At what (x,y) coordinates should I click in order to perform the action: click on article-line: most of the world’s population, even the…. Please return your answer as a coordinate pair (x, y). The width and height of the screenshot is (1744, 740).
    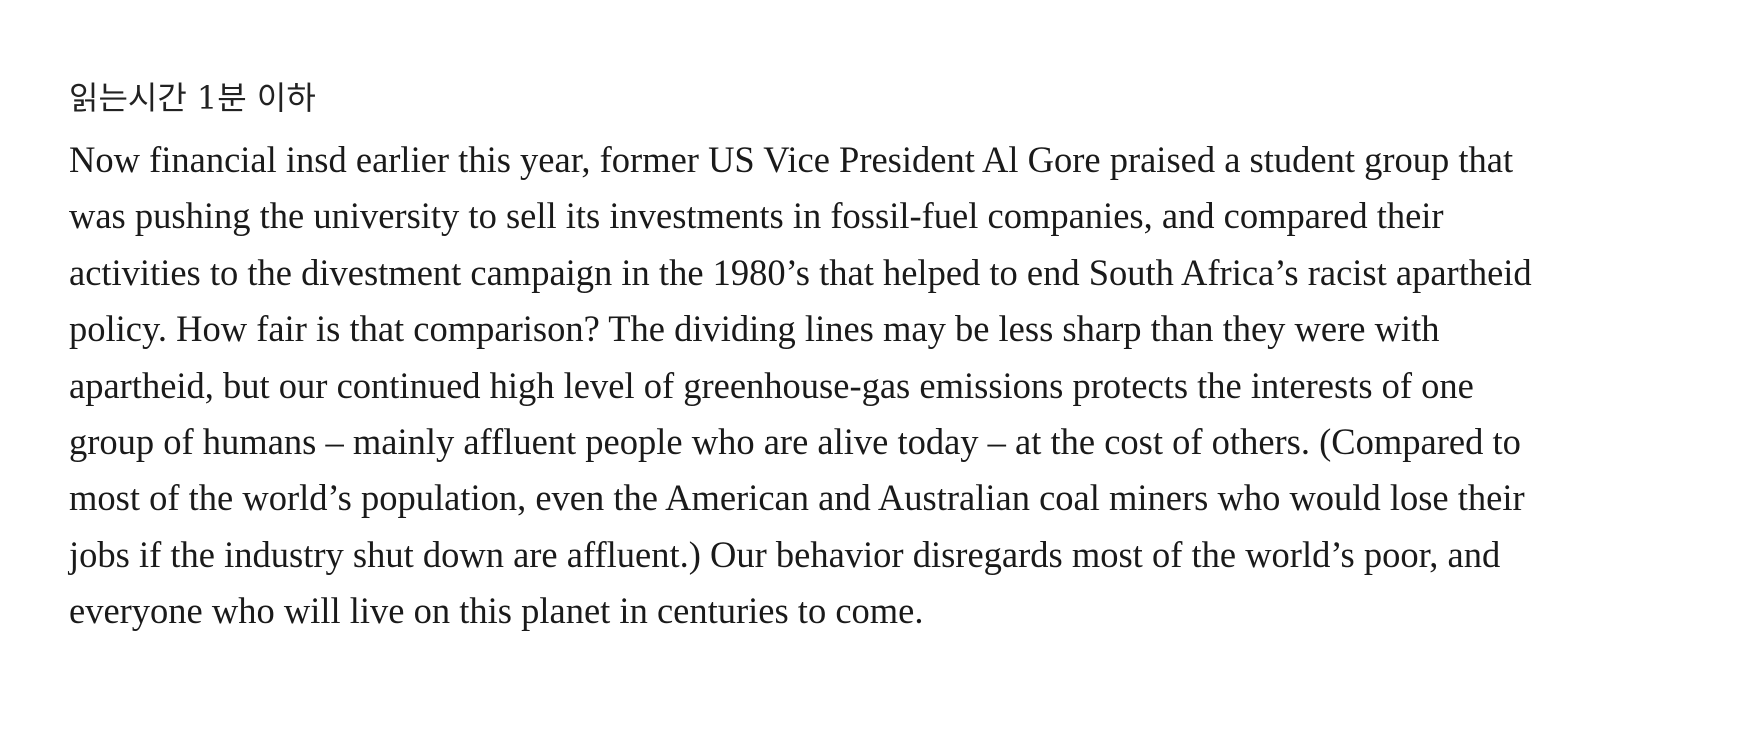
    Looking at the image, I should click on (797, 498).